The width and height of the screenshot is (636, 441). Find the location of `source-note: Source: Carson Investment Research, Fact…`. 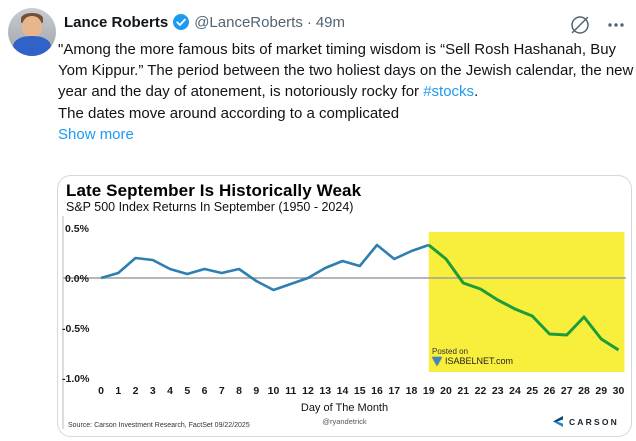

source-note: Source: Carson Investment Research, Fact… is located at coordinates (159, 425).